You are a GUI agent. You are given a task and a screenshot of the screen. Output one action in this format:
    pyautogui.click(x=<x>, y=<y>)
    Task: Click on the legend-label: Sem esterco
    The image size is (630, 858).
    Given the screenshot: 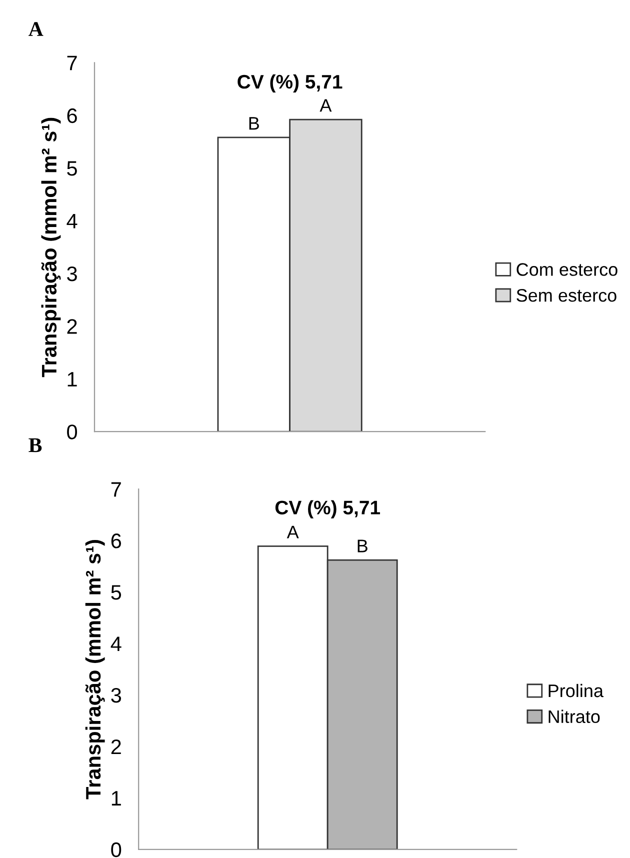 What is the action you would take?
    pyautogui.click(x=566, y=295)
    